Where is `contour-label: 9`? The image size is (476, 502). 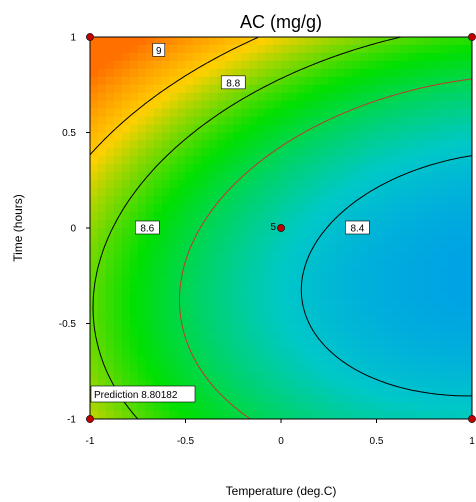 contour-label: 9 is located at coordinates (159, 51).